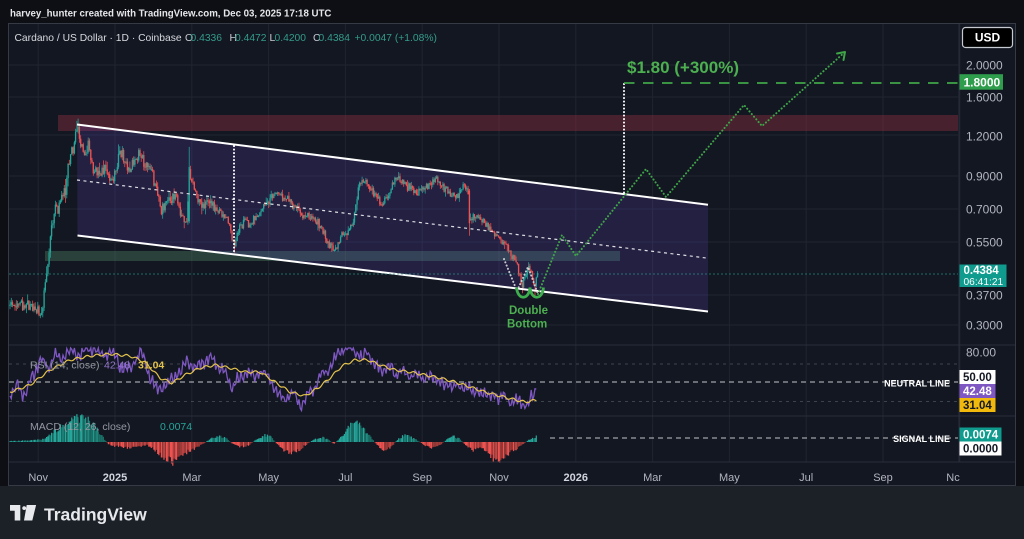 The image size is (1024, 539). Describe the element at coordinates (984, 296) in the screenshot. I see `svg-text: 0.3700` at that location.